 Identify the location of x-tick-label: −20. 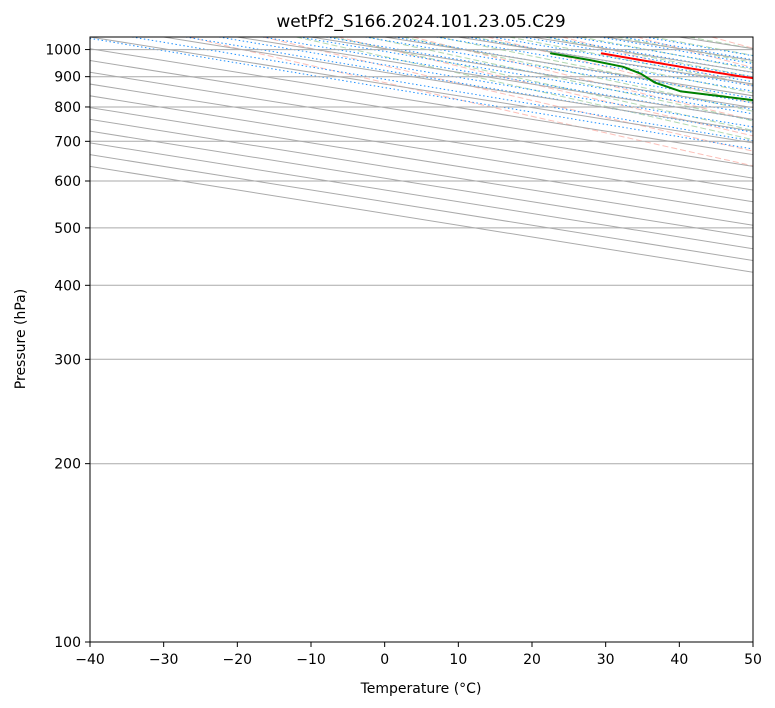
(238, 660).